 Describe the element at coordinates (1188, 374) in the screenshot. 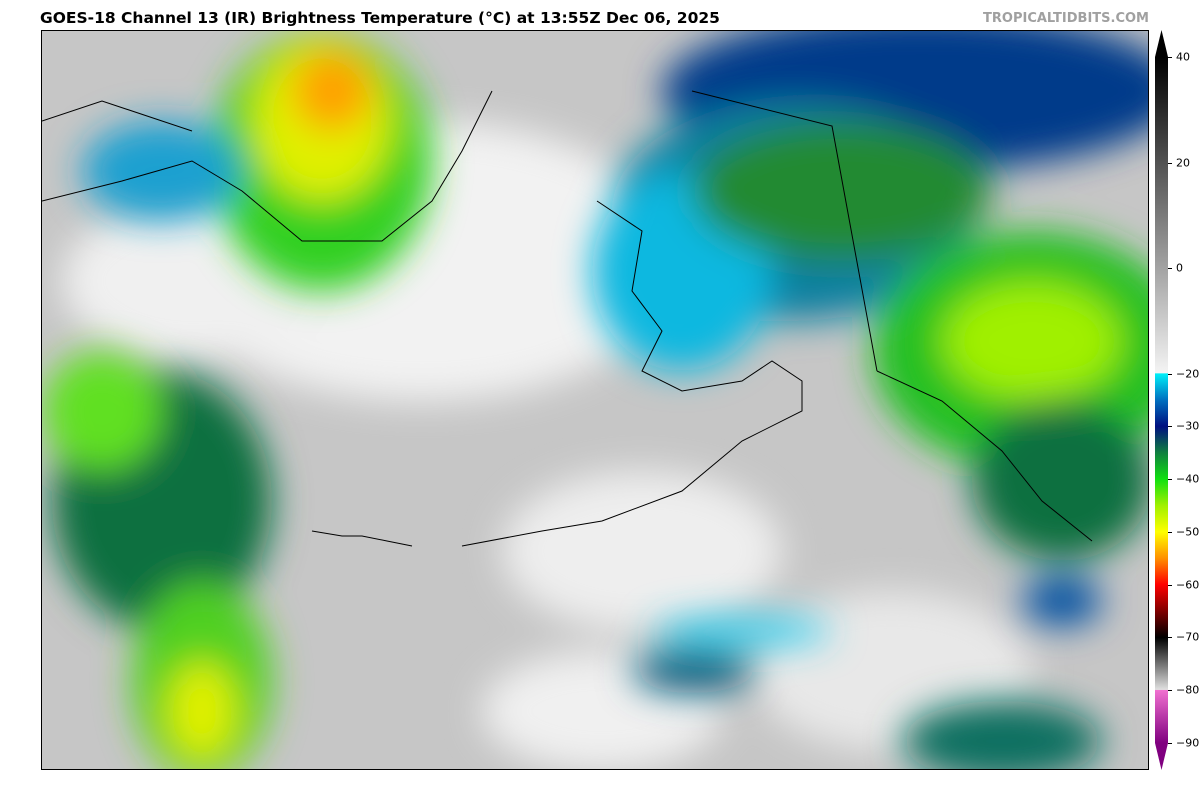

I see `colorbar-tick-label: −20` at that location.